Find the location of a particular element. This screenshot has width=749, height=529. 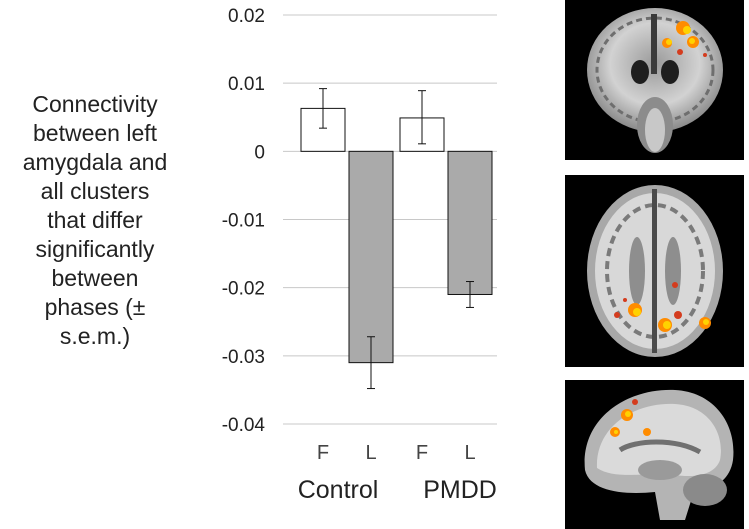

y-tick-labels: 0.02 0.01 0 -0.01 -0.02 -0.03 -0.04 is located at coordinates (244, 221).